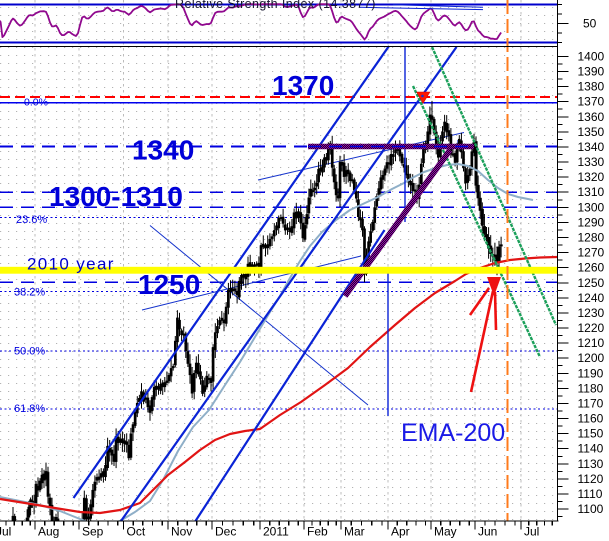  Describe the element at coordinates (591, 253) in the screenshot. I see `svg-text: 1270` at that location.